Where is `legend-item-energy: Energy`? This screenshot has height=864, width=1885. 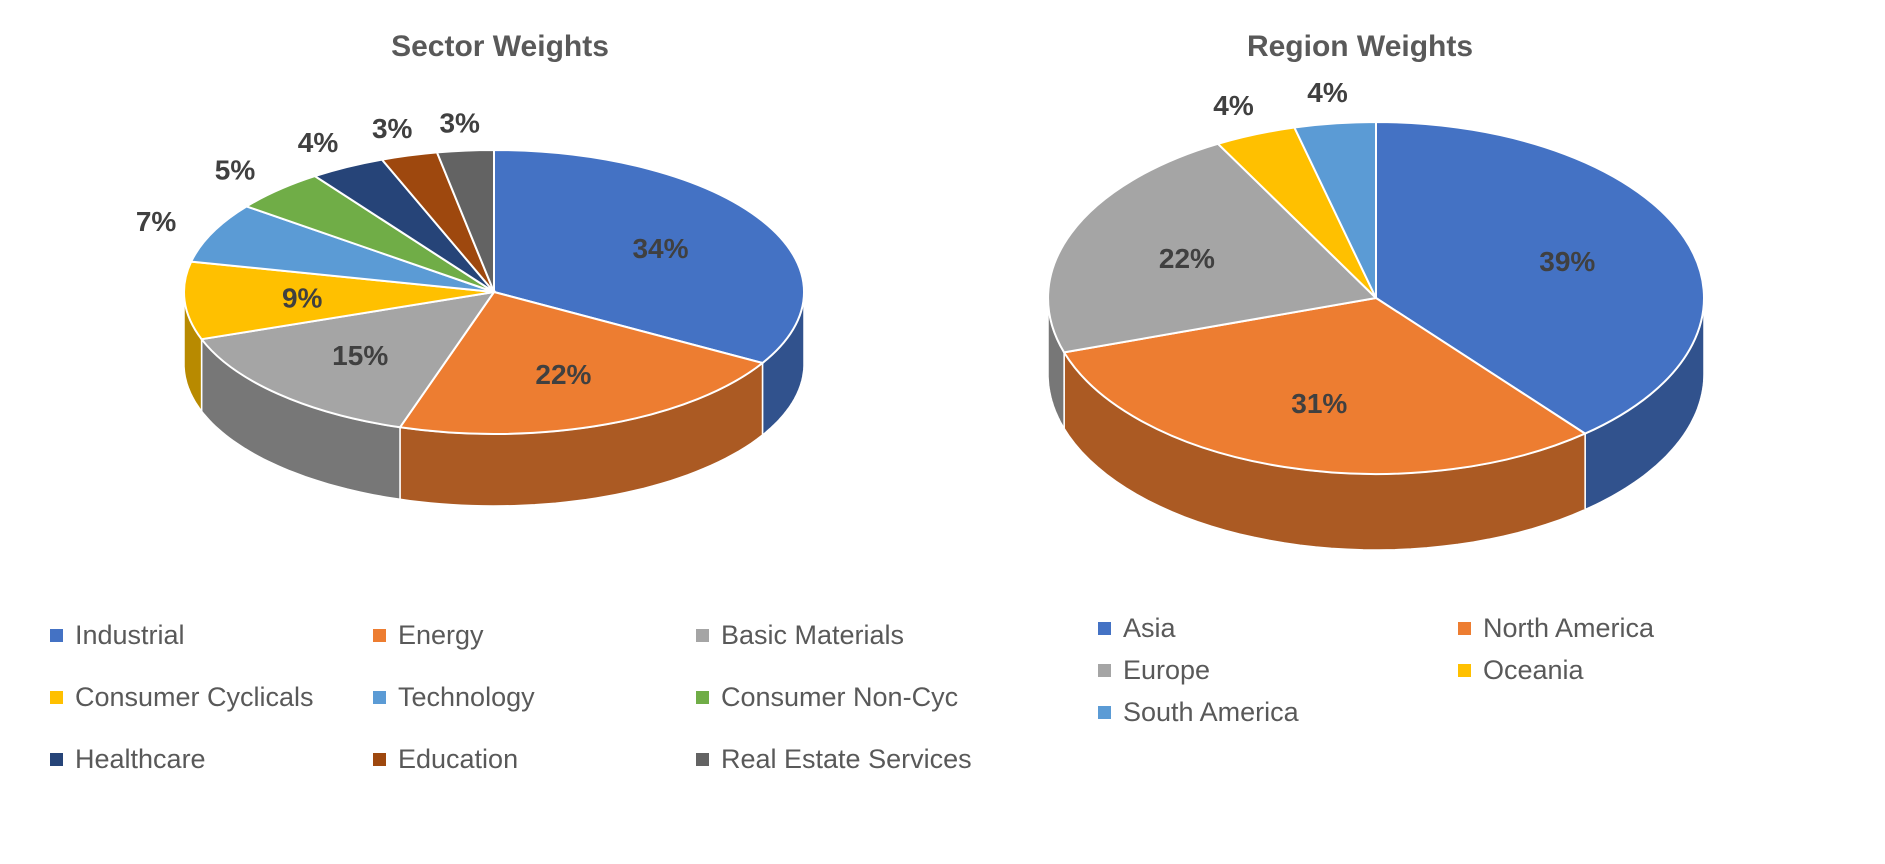
legend-item-energy: Energy is located at coordinates (428, 635).